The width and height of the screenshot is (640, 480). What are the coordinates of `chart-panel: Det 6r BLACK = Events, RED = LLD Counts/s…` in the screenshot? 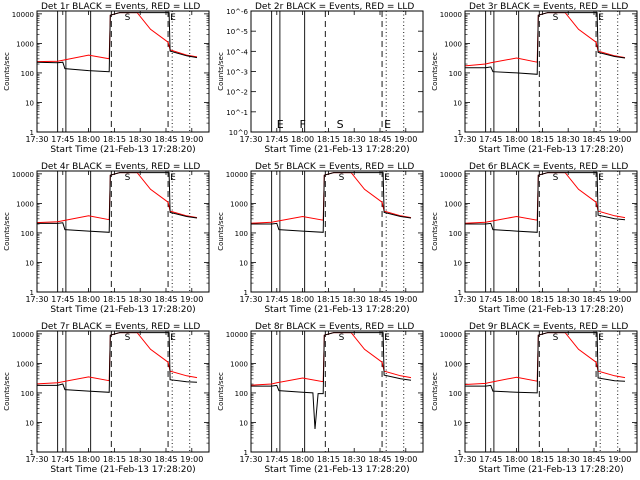 It's located at (534, 238).